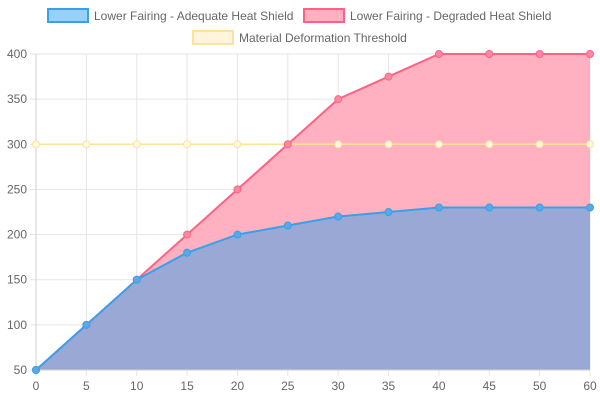 The width and height of the screenshot is (600, 400). I want to click on legend-swatch-adequate-heat-shield, so click(68, 15).